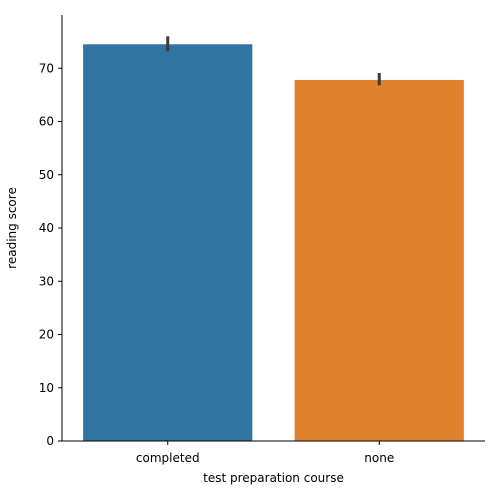 The width and height of the screenshot is (500, 500). What do you see at coordinates (46, 281) in the screenshot?
I see `y-tick-label: 30` at bounding box center [46, 281].